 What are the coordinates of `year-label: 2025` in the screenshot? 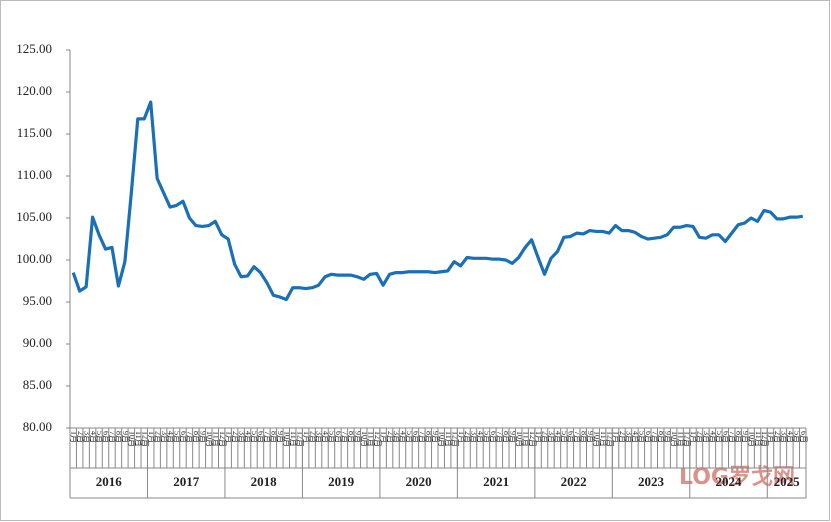 It's located at (787, 481).